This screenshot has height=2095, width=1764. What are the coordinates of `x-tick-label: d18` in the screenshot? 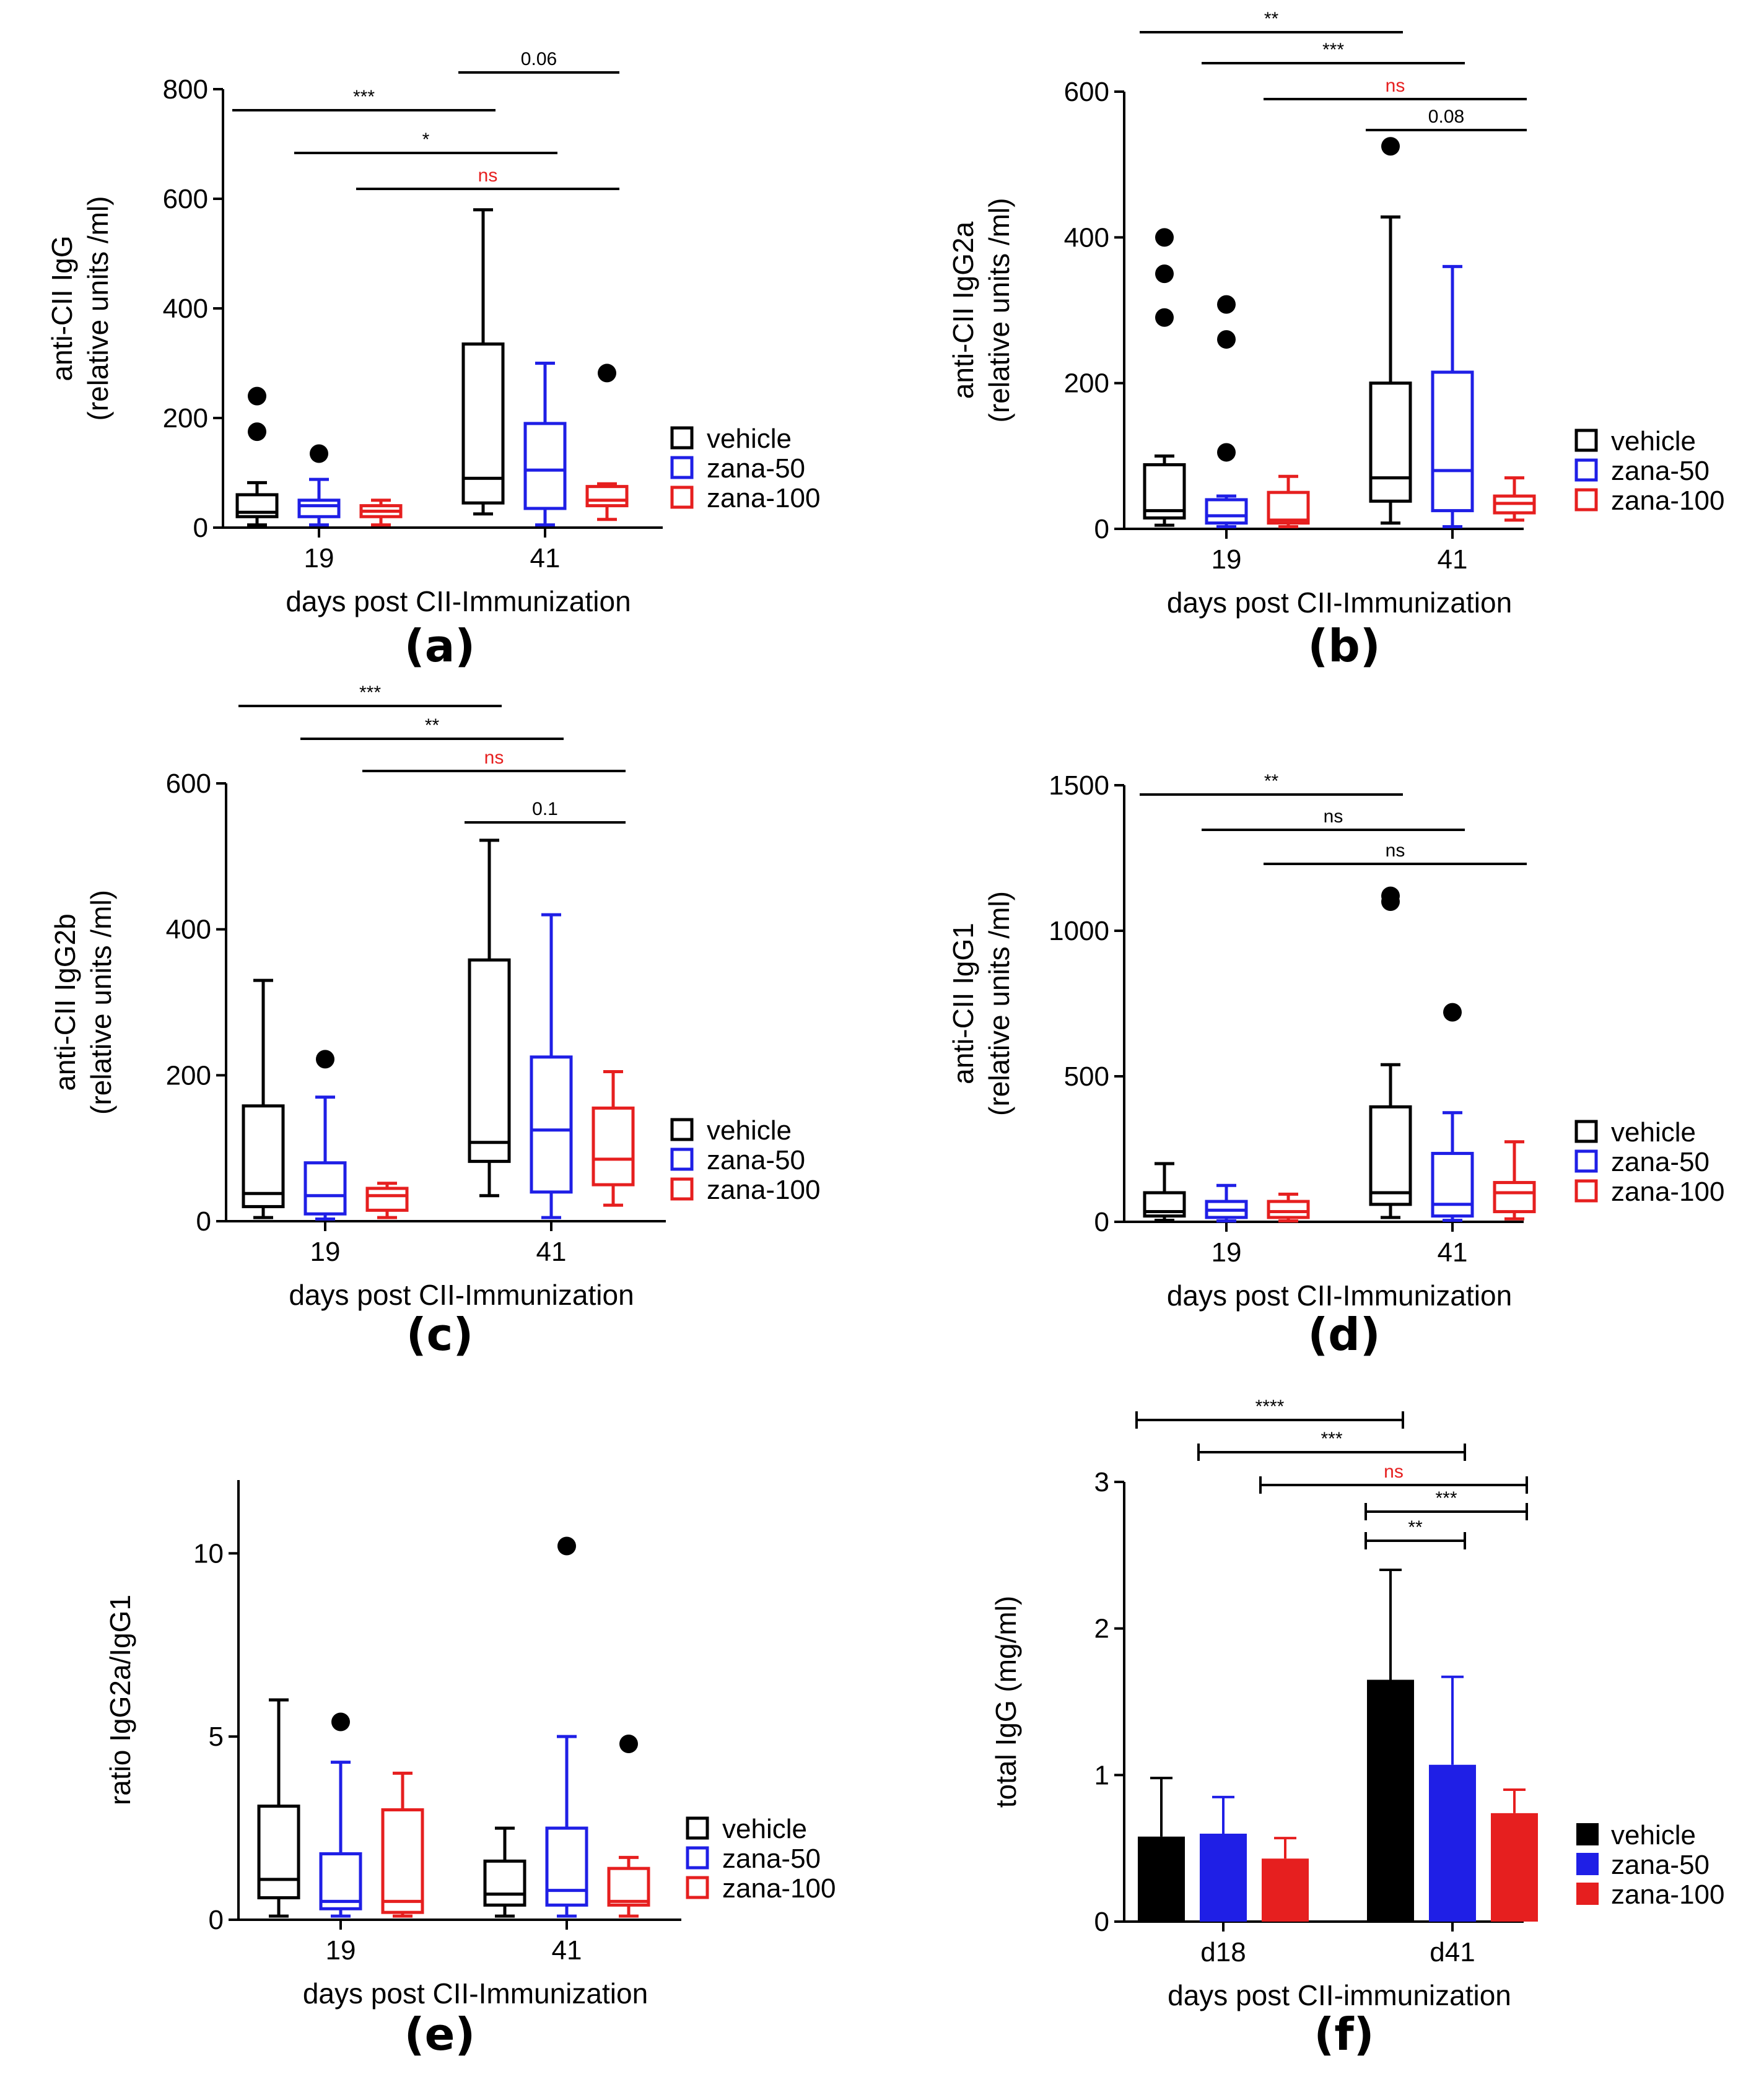 It's located at (1223, 1952).